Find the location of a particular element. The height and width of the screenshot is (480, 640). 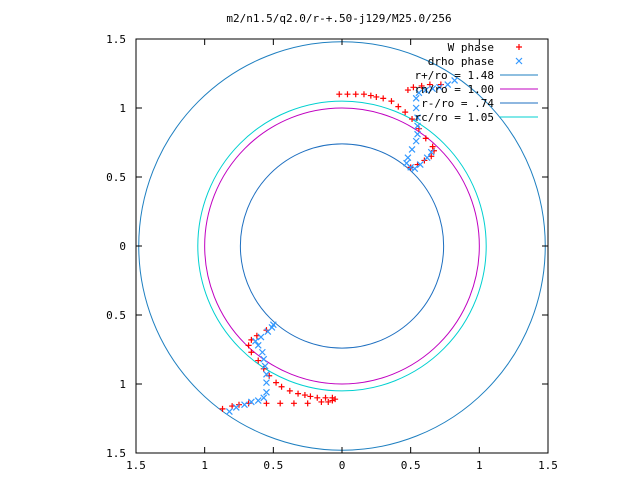

y-tick-label-0: 1.5 is located at coordinates (116, 453).